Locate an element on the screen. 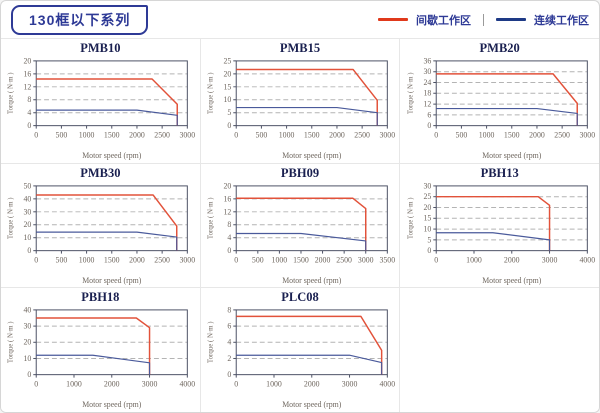 The image size is (600, 413). svg-text: 16 is located at coordinates (28, 73).